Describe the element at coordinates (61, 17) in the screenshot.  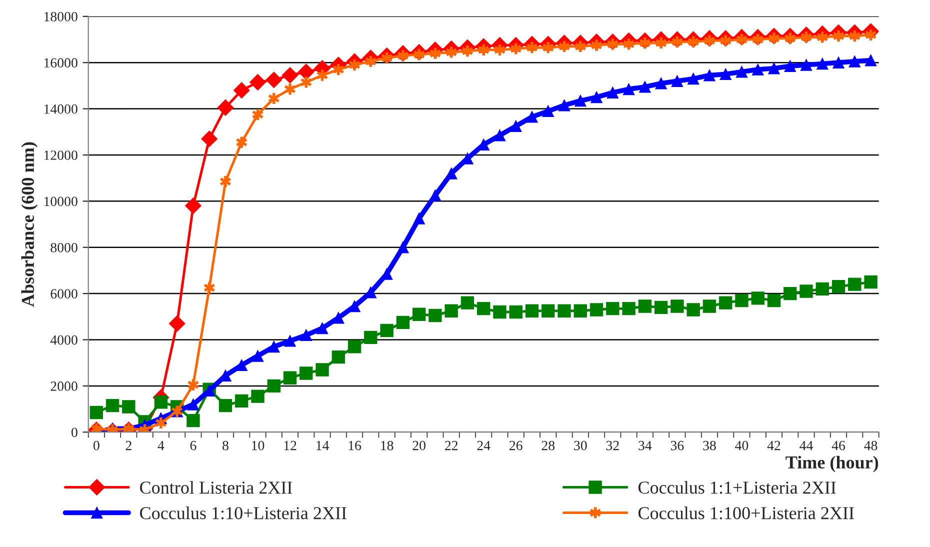
I see `y-tick-label: 18000` at that location.